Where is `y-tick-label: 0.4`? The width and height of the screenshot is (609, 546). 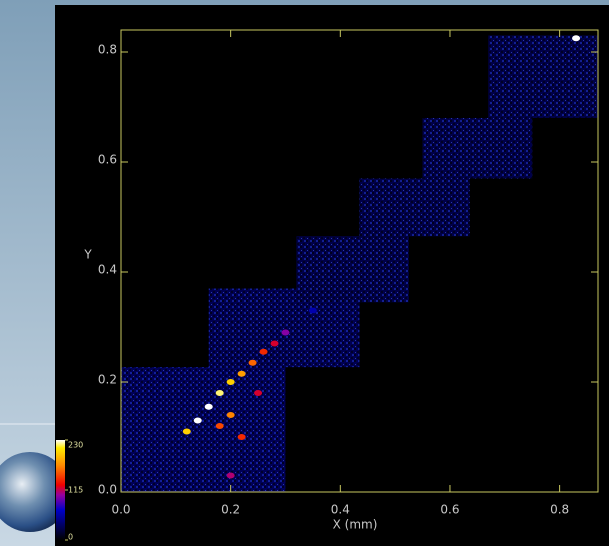
y-tick-label: 0.4 is located at coordinates (107, 270).